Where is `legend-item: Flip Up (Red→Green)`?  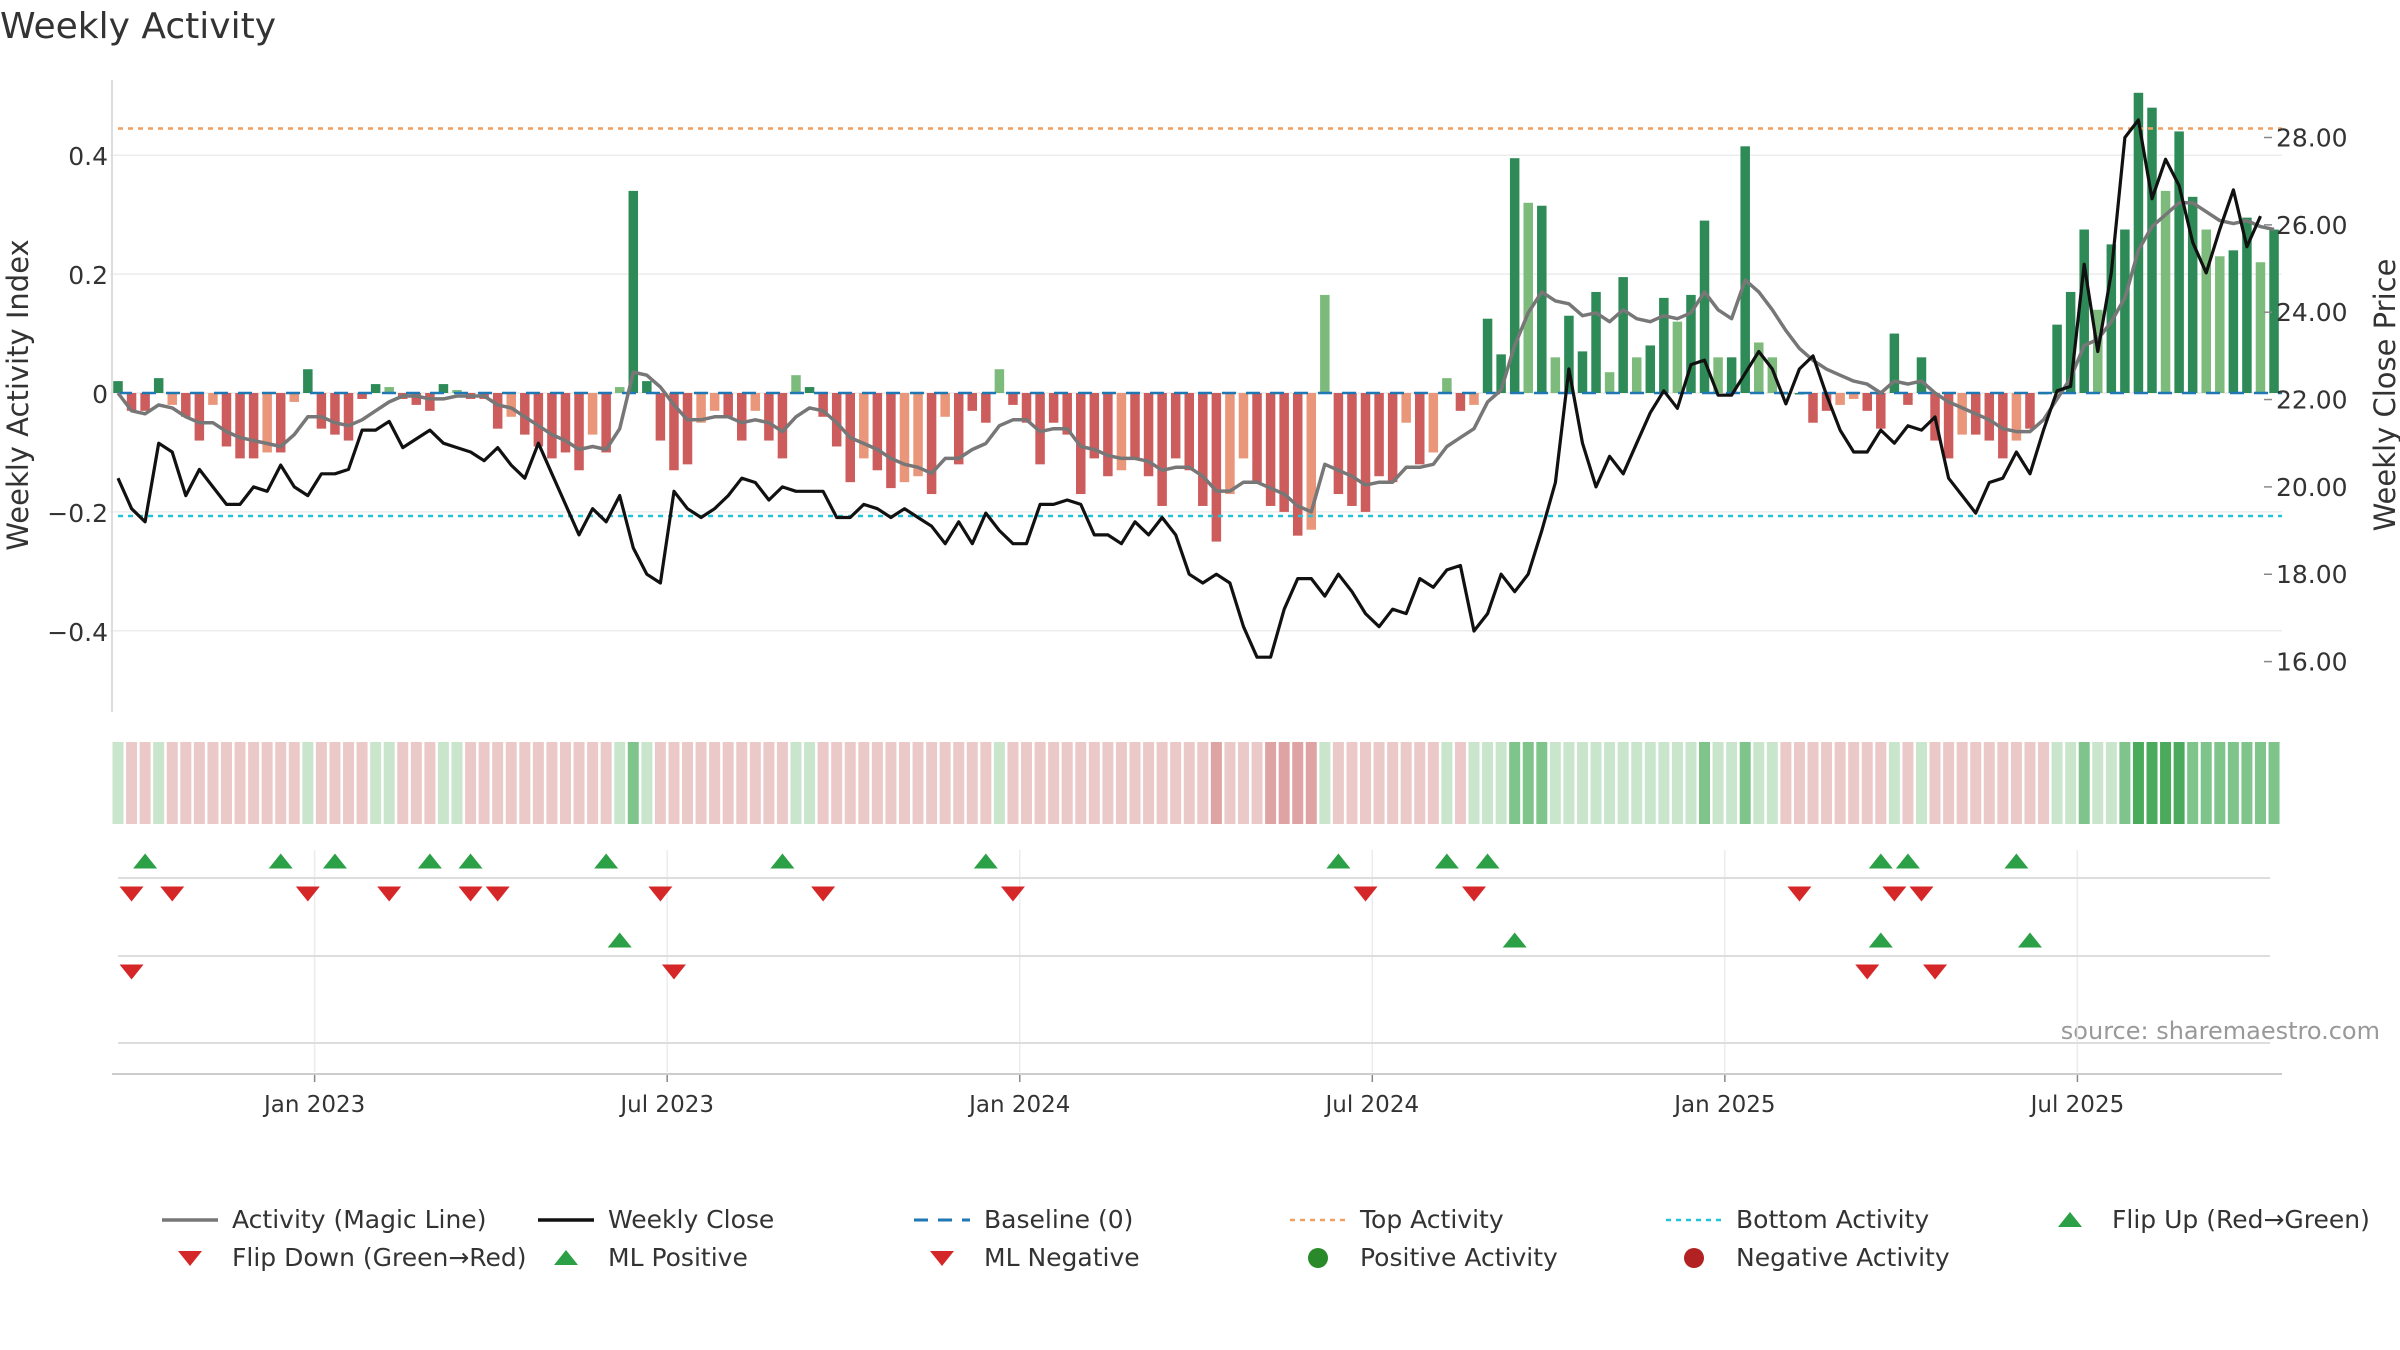 legend-item: Flip Up (Red→Green) is located at coordinates (2205, 1219).